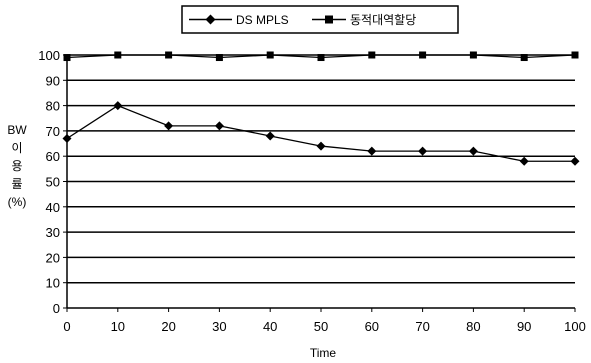 The width and height of the screenshot is (591, 363). I want to click on y-axis-title-line: 용, so click(16, 166).